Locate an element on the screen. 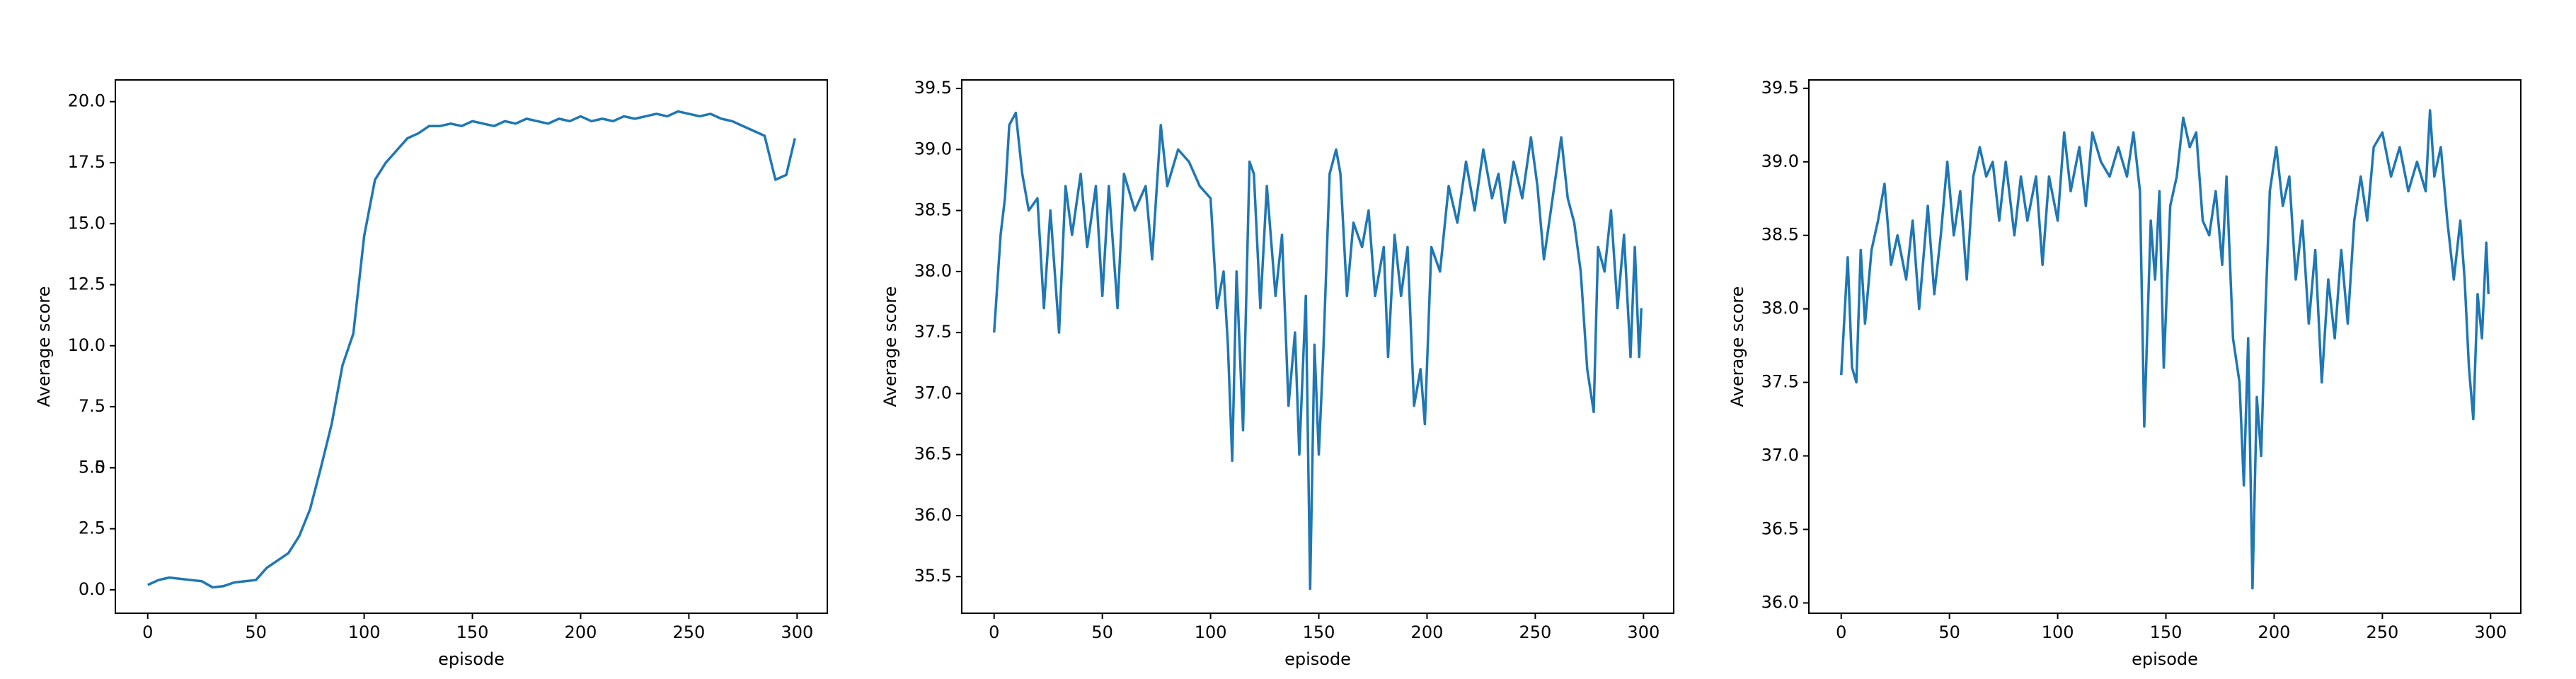  y-tick-label: 17.5 is located at coordinates (86, 162).